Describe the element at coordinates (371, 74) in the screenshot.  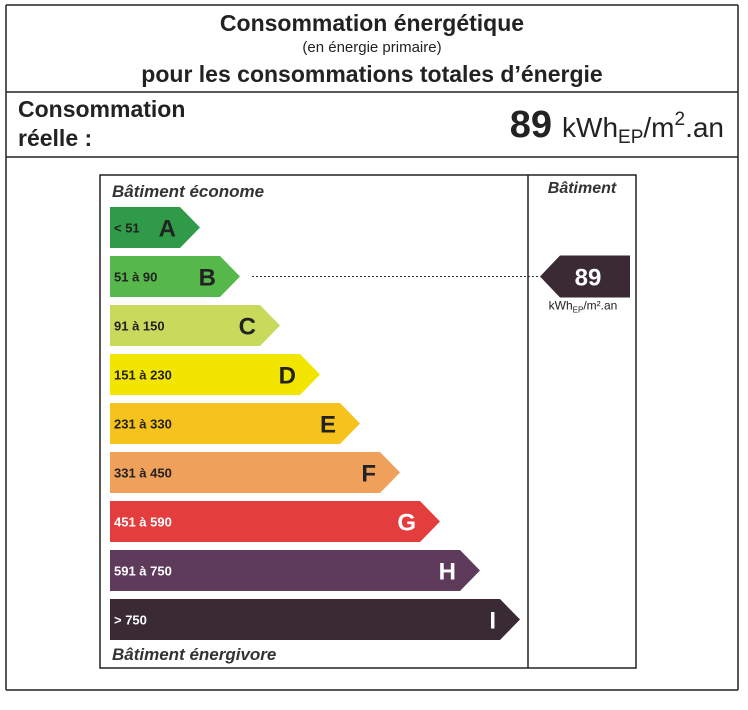
I see `title-line2: pour les consommations totales d’énergie` at that location.